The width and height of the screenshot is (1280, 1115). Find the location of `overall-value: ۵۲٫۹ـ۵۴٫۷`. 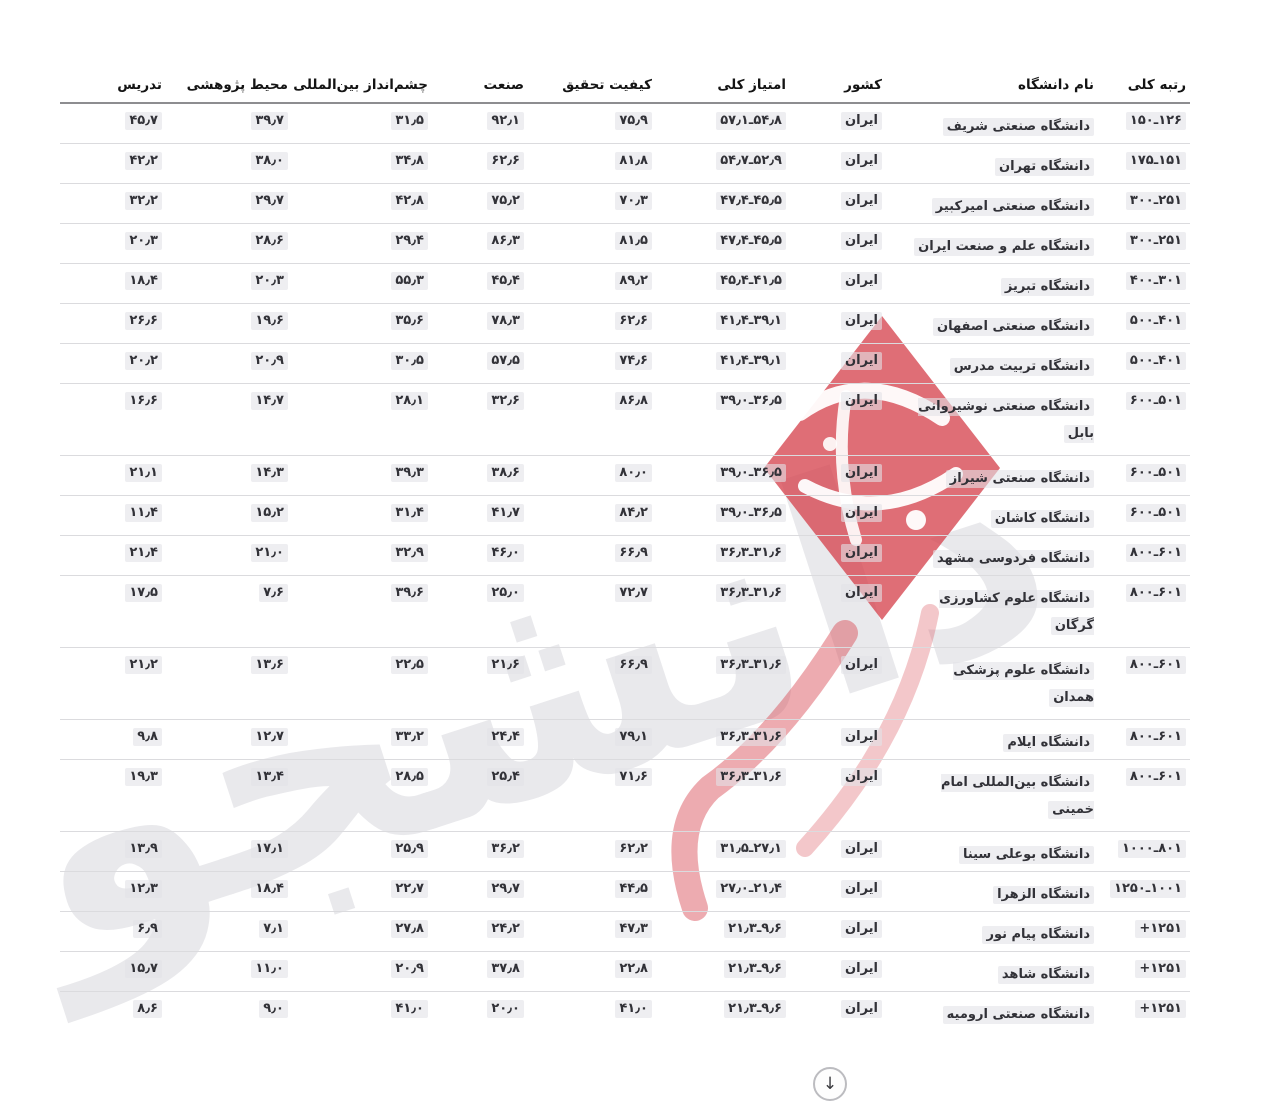

overall-value: ۵۲٫۹ـ۵۴٫۷ is located at coordinates (751, 160).